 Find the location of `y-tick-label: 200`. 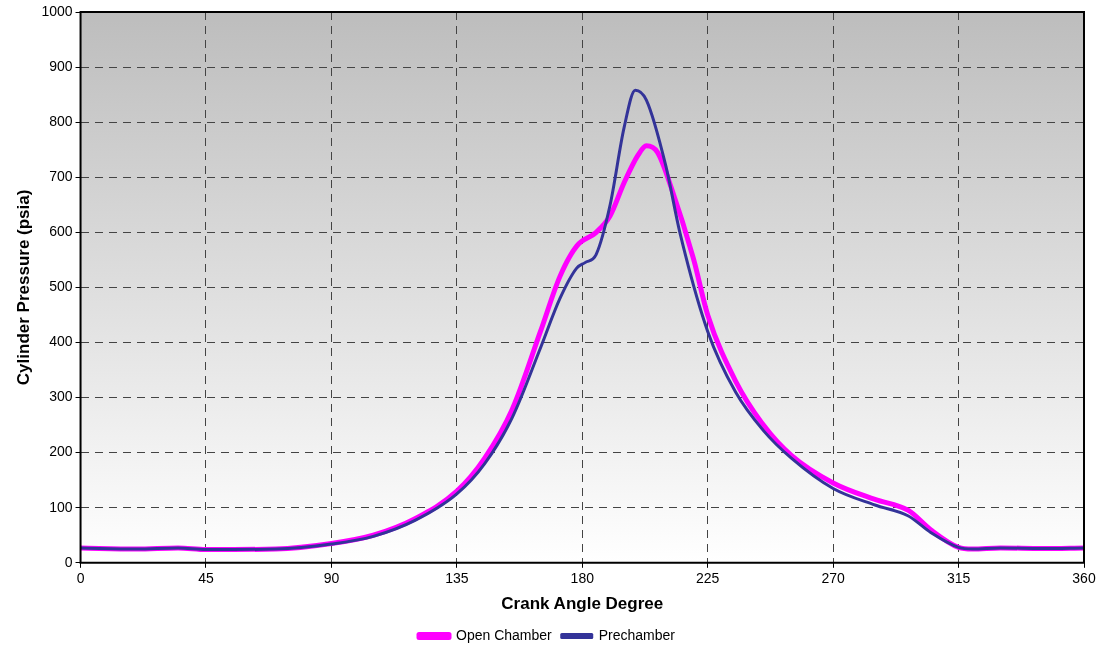

y-tick-label: 200 is located at coordinates (61, 451).